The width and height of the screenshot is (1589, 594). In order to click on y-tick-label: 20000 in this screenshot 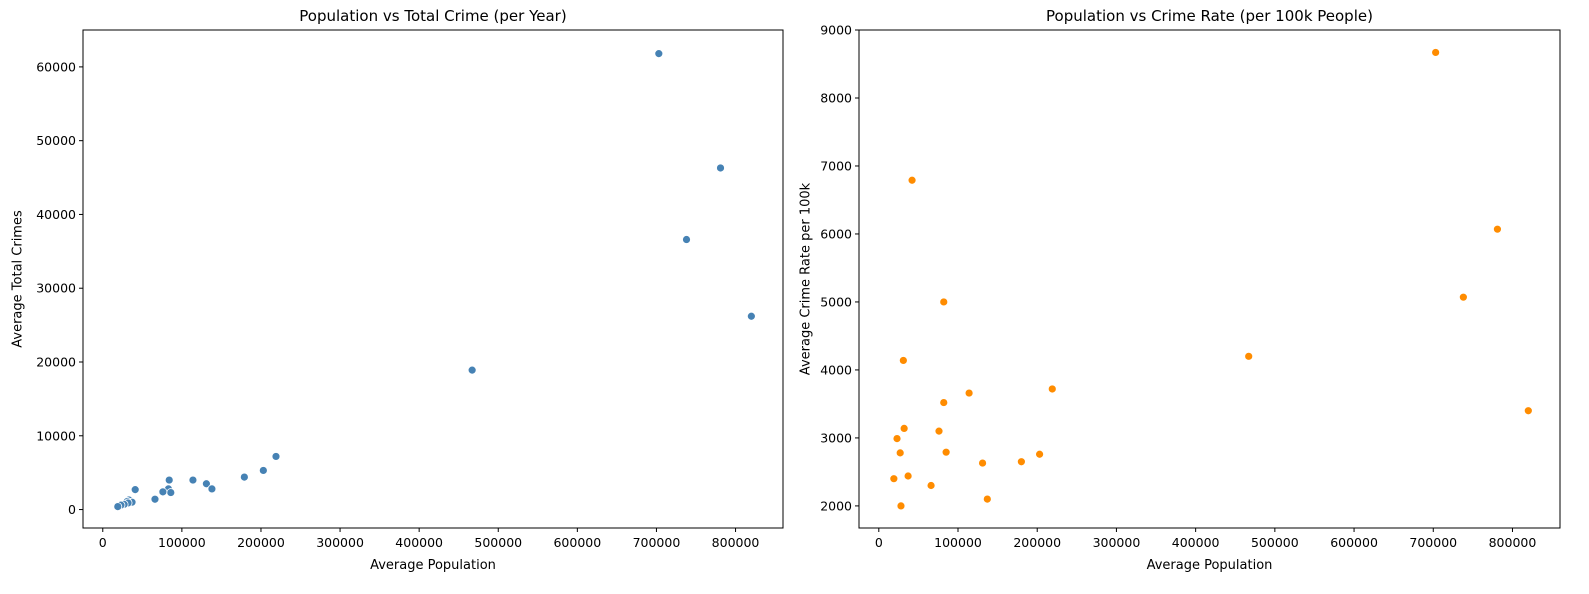, I will do `click(56, 362)`.